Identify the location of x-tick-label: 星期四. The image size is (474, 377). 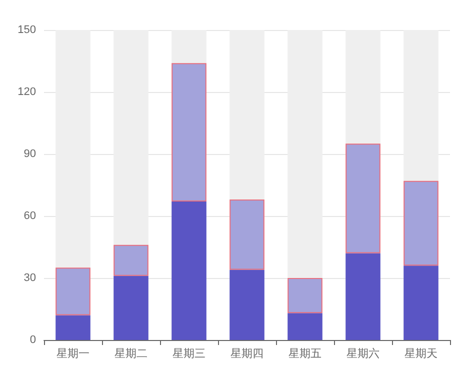
(247, 353).